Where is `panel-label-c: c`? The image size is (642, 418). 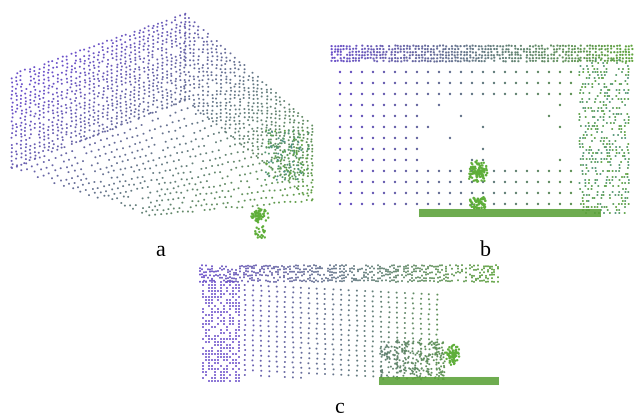
panel-label-c: c is located at coordinates (340, 405).